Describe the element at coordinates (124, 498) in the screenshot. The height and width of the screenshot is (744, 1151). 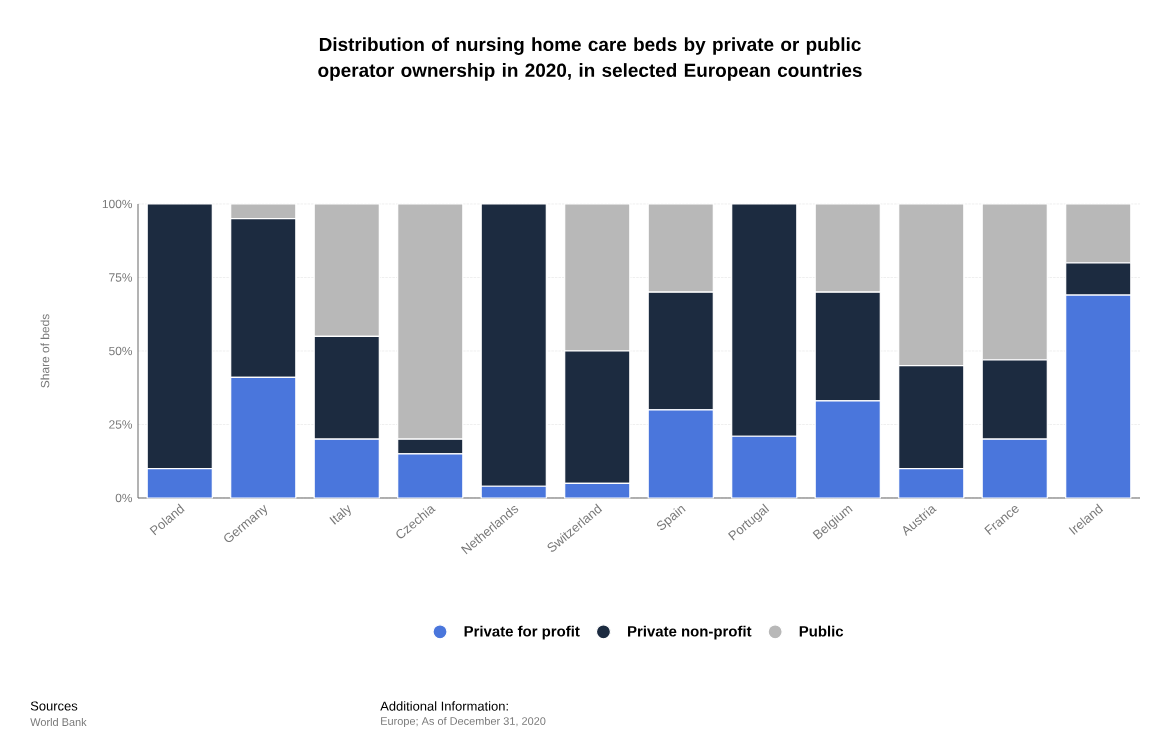
I see `y-tick-label: 0%` at that location.